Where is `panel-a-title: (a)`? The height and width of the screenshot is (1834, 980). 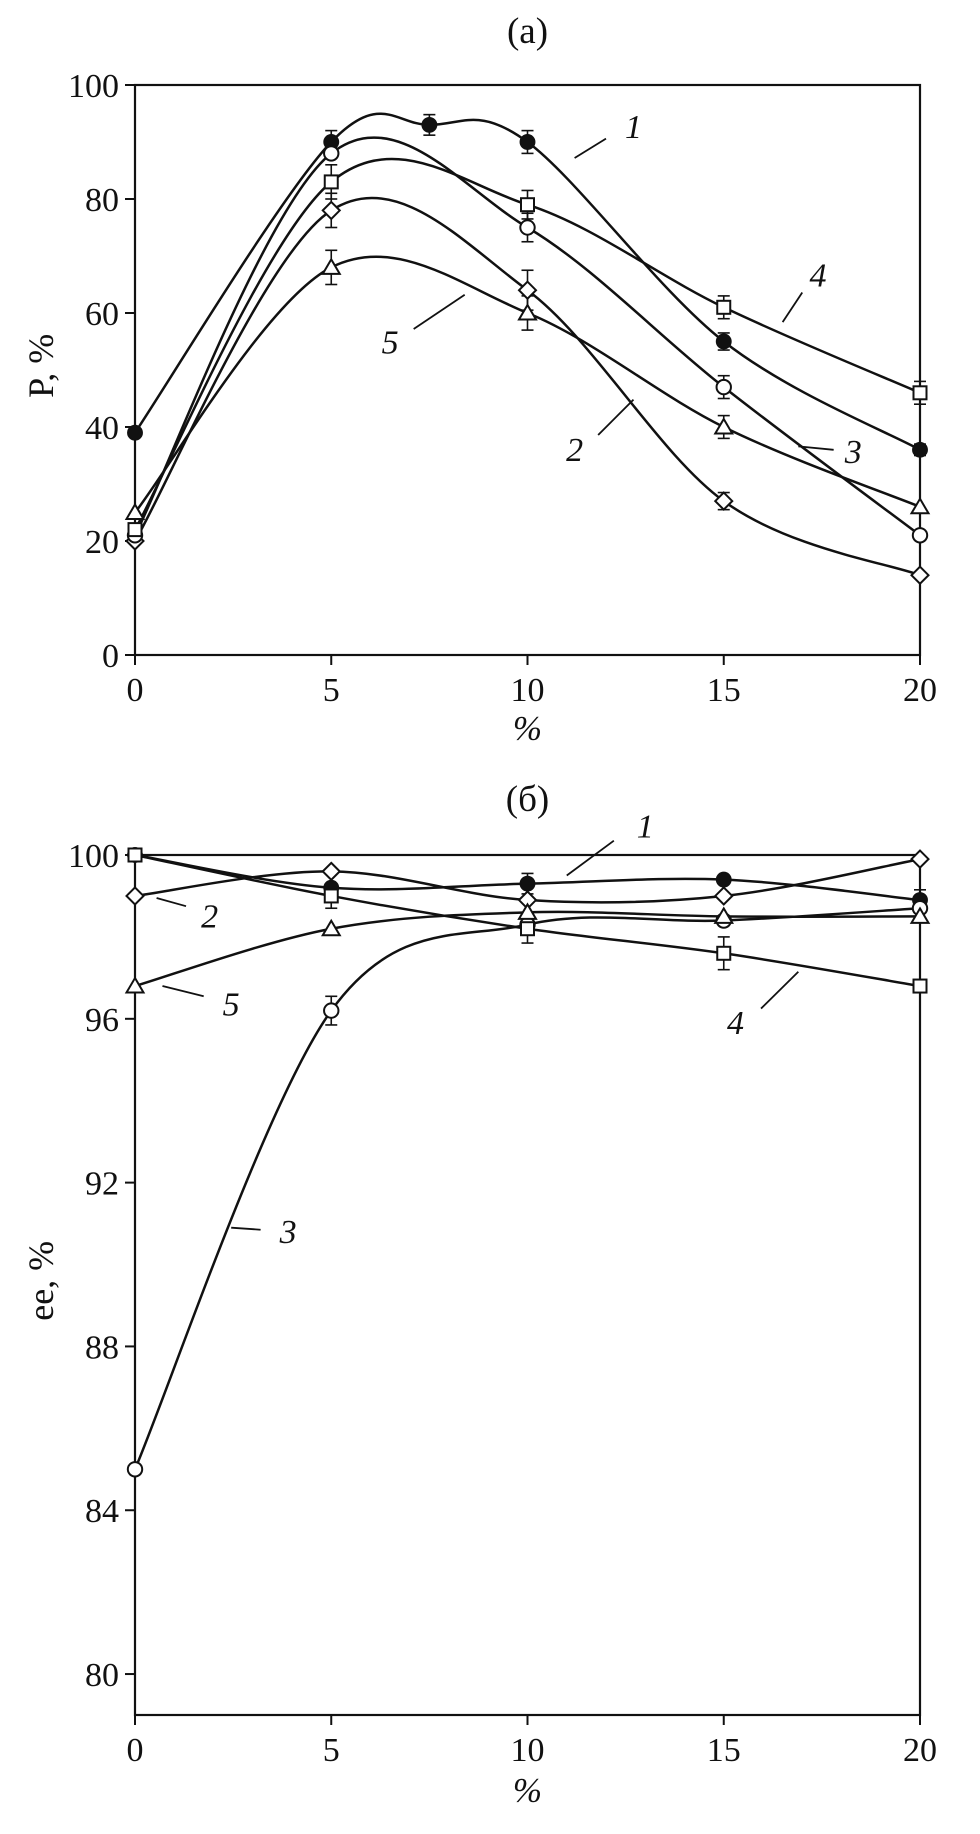 panel-a-title: (a) is located at coordinates (527, 31).